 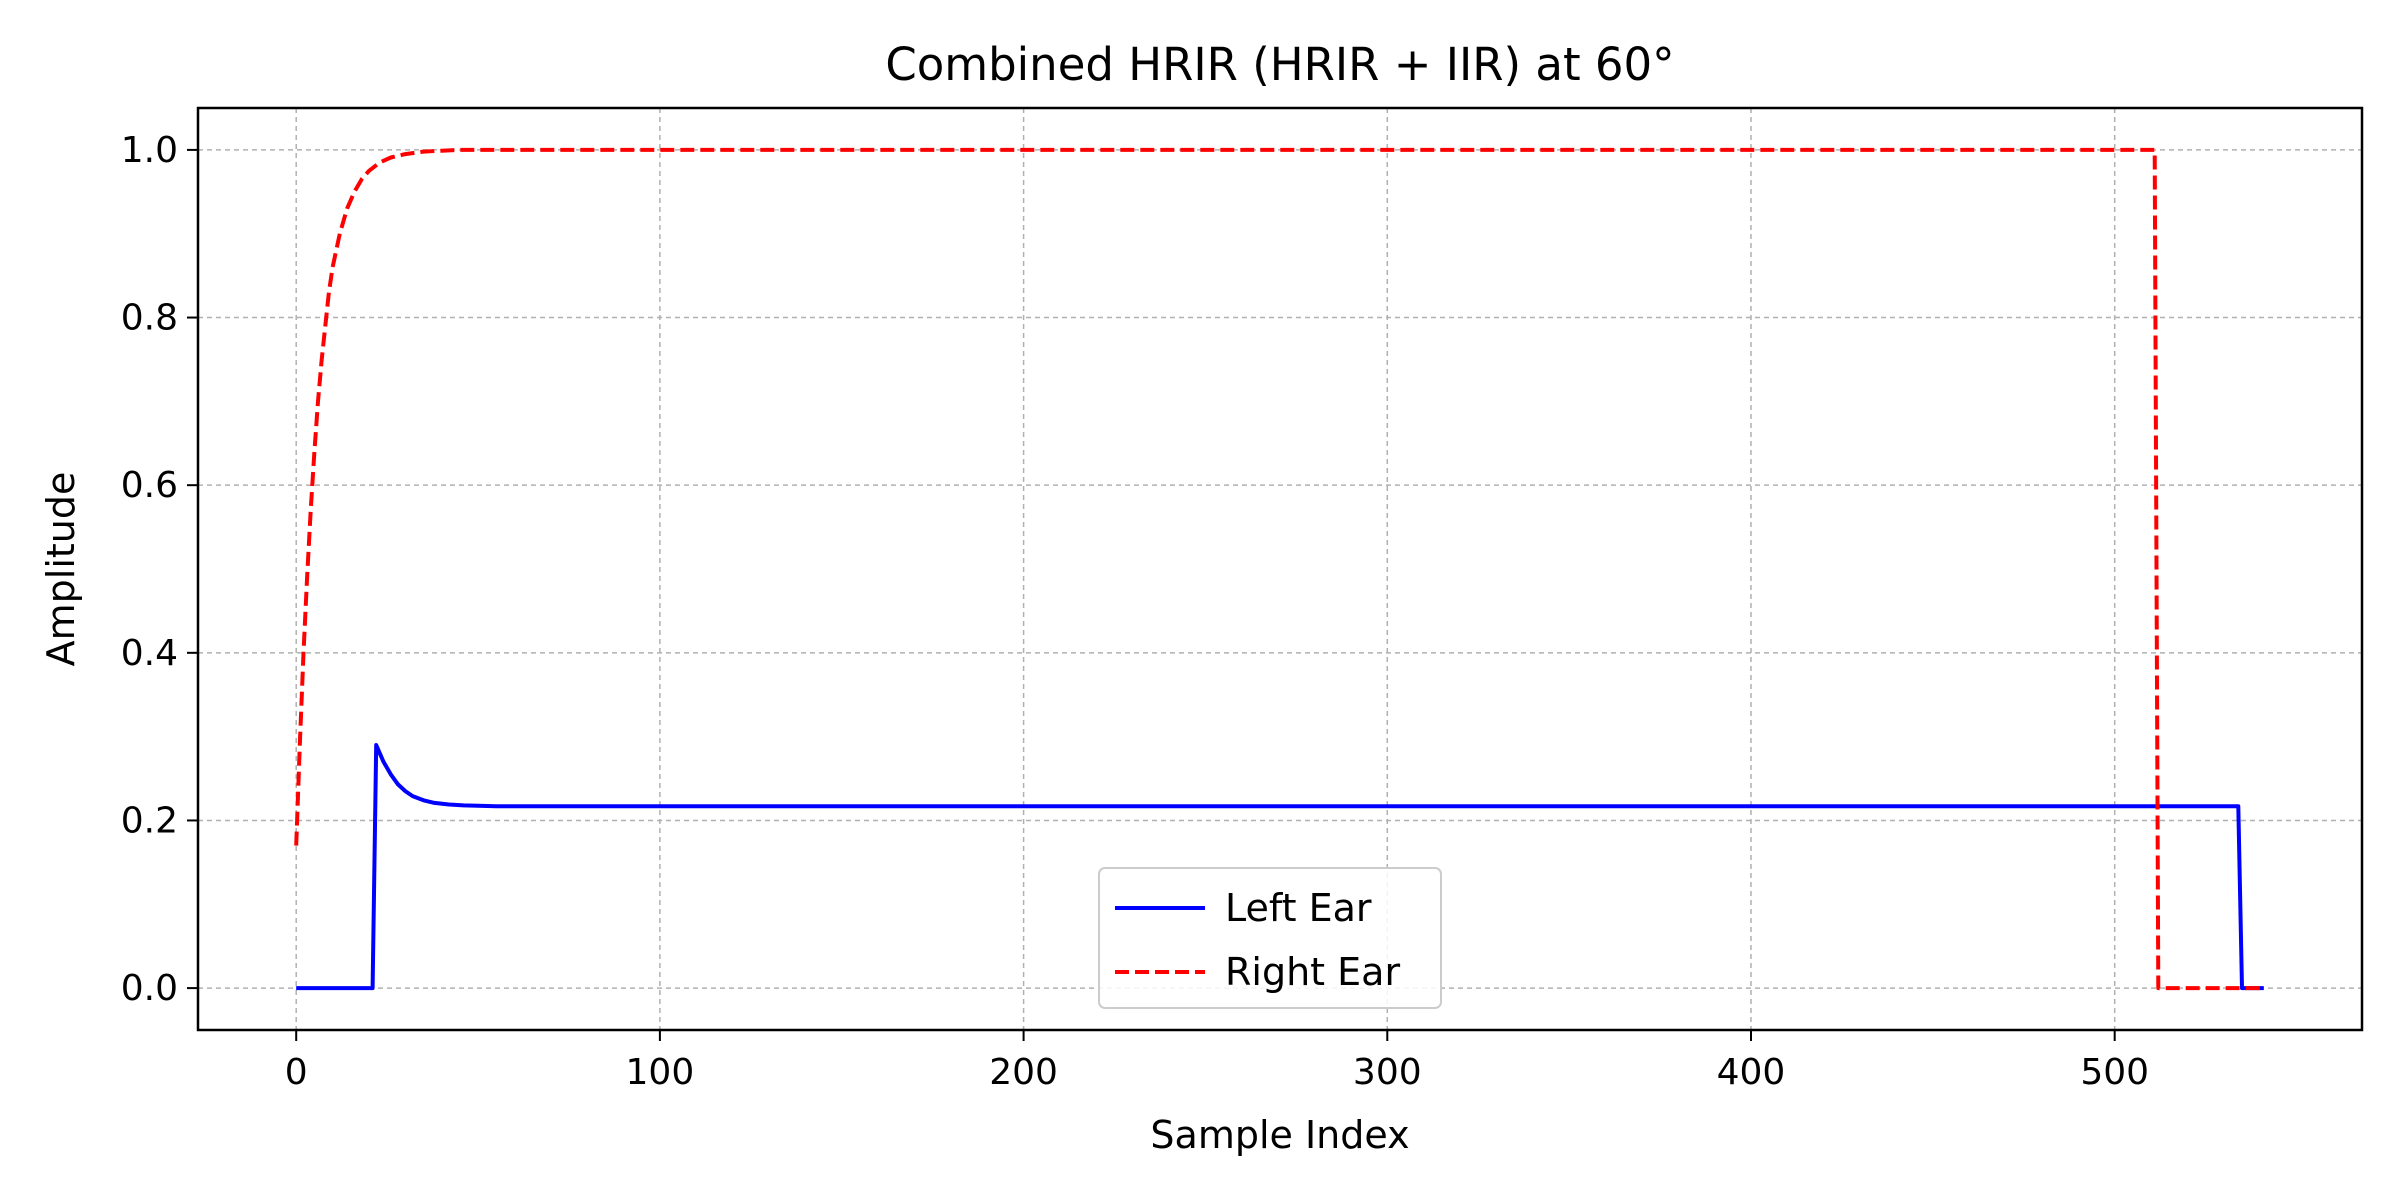 I want to click on legend-label-0: Left Ear, so click(x=1298, y=908).